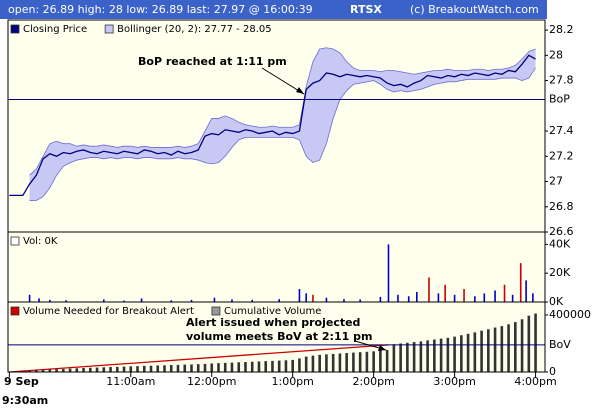  I want to click on x-tick-label: 2:00pm, so click(373, 381).